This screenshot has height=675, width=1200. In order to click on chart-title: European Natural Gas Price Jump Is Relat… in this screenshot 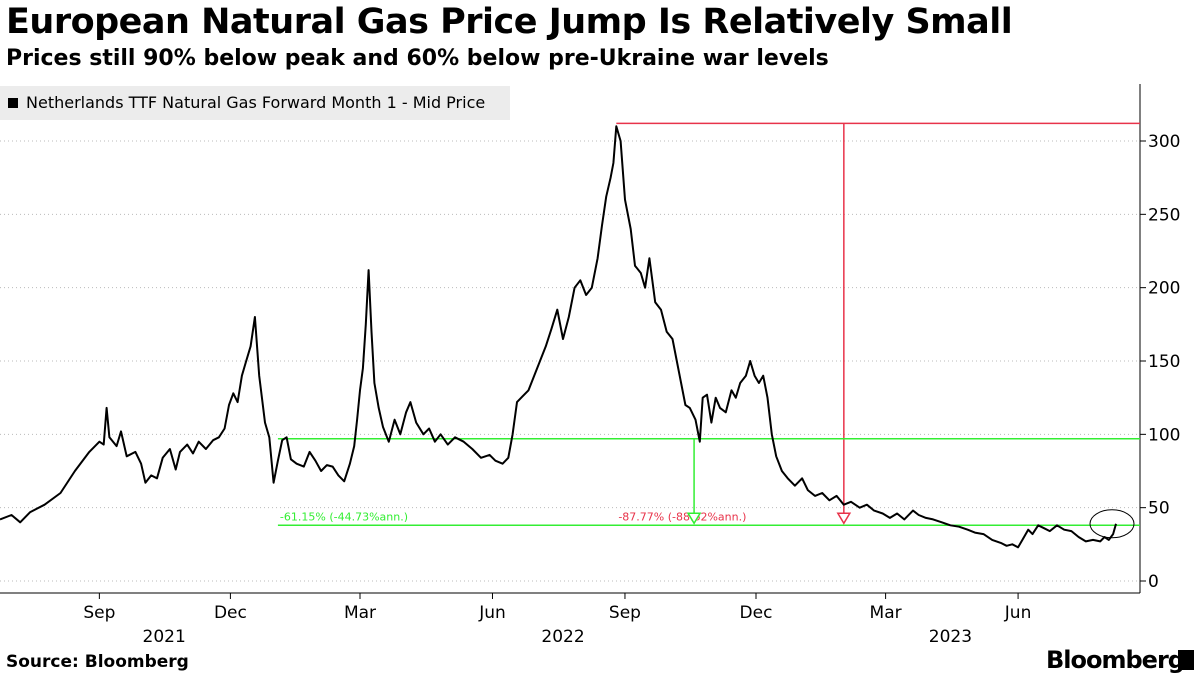, I will do `click(509, 22)`.